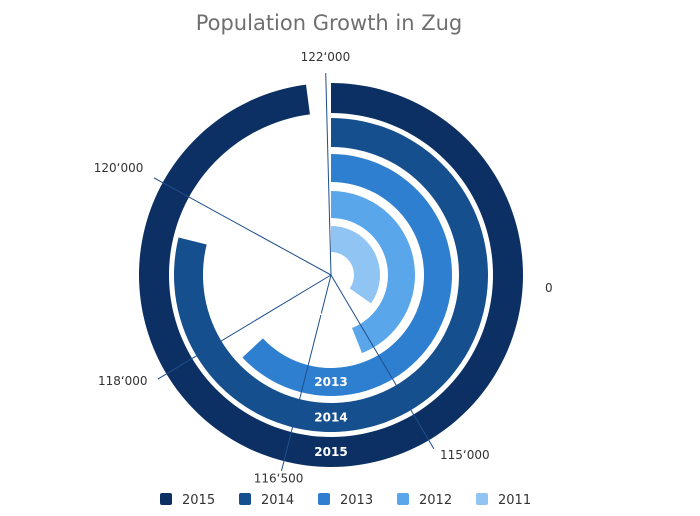 The width and height of the screenshot is (700, 516). Describe the element at coordinates (355, 265) in the screenshot. I see `bar-2011` at that location.